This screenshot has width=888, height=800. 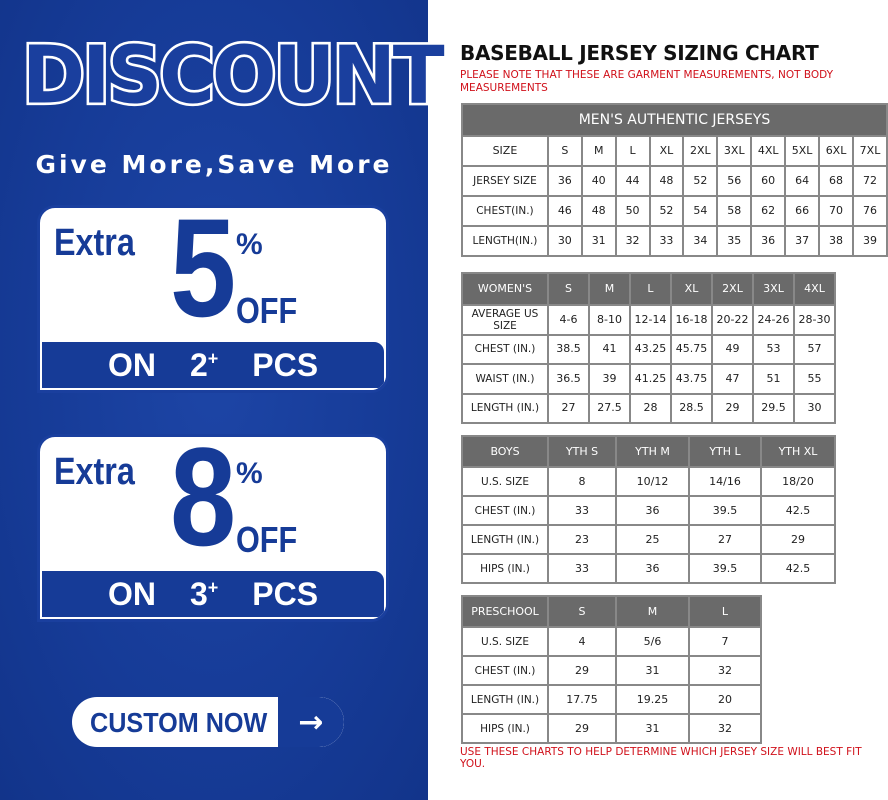 What do you see at coordinates (203, 275) in the screenshot?
I see `offer-value: 5` at bounding box center [203, 275].